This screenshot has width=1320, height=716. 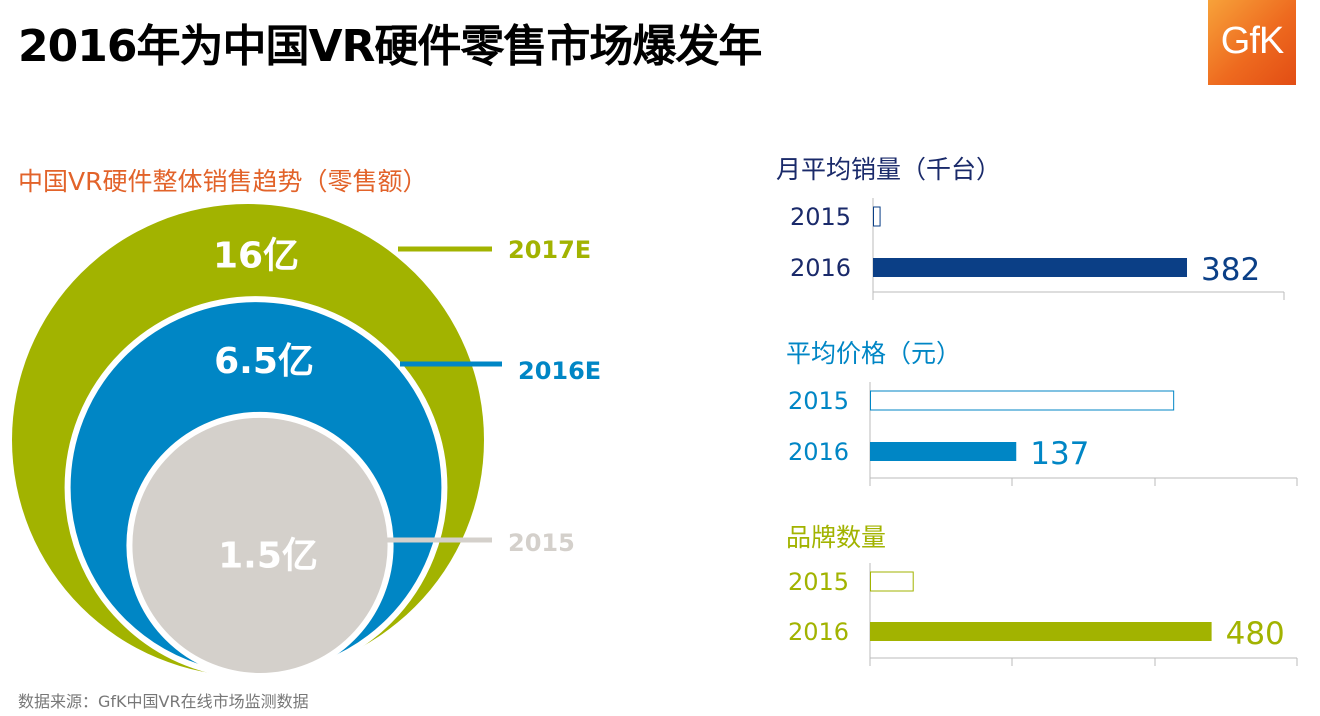 I want to click on bubble-value-label: 16亿, so click(x=256, y=256).